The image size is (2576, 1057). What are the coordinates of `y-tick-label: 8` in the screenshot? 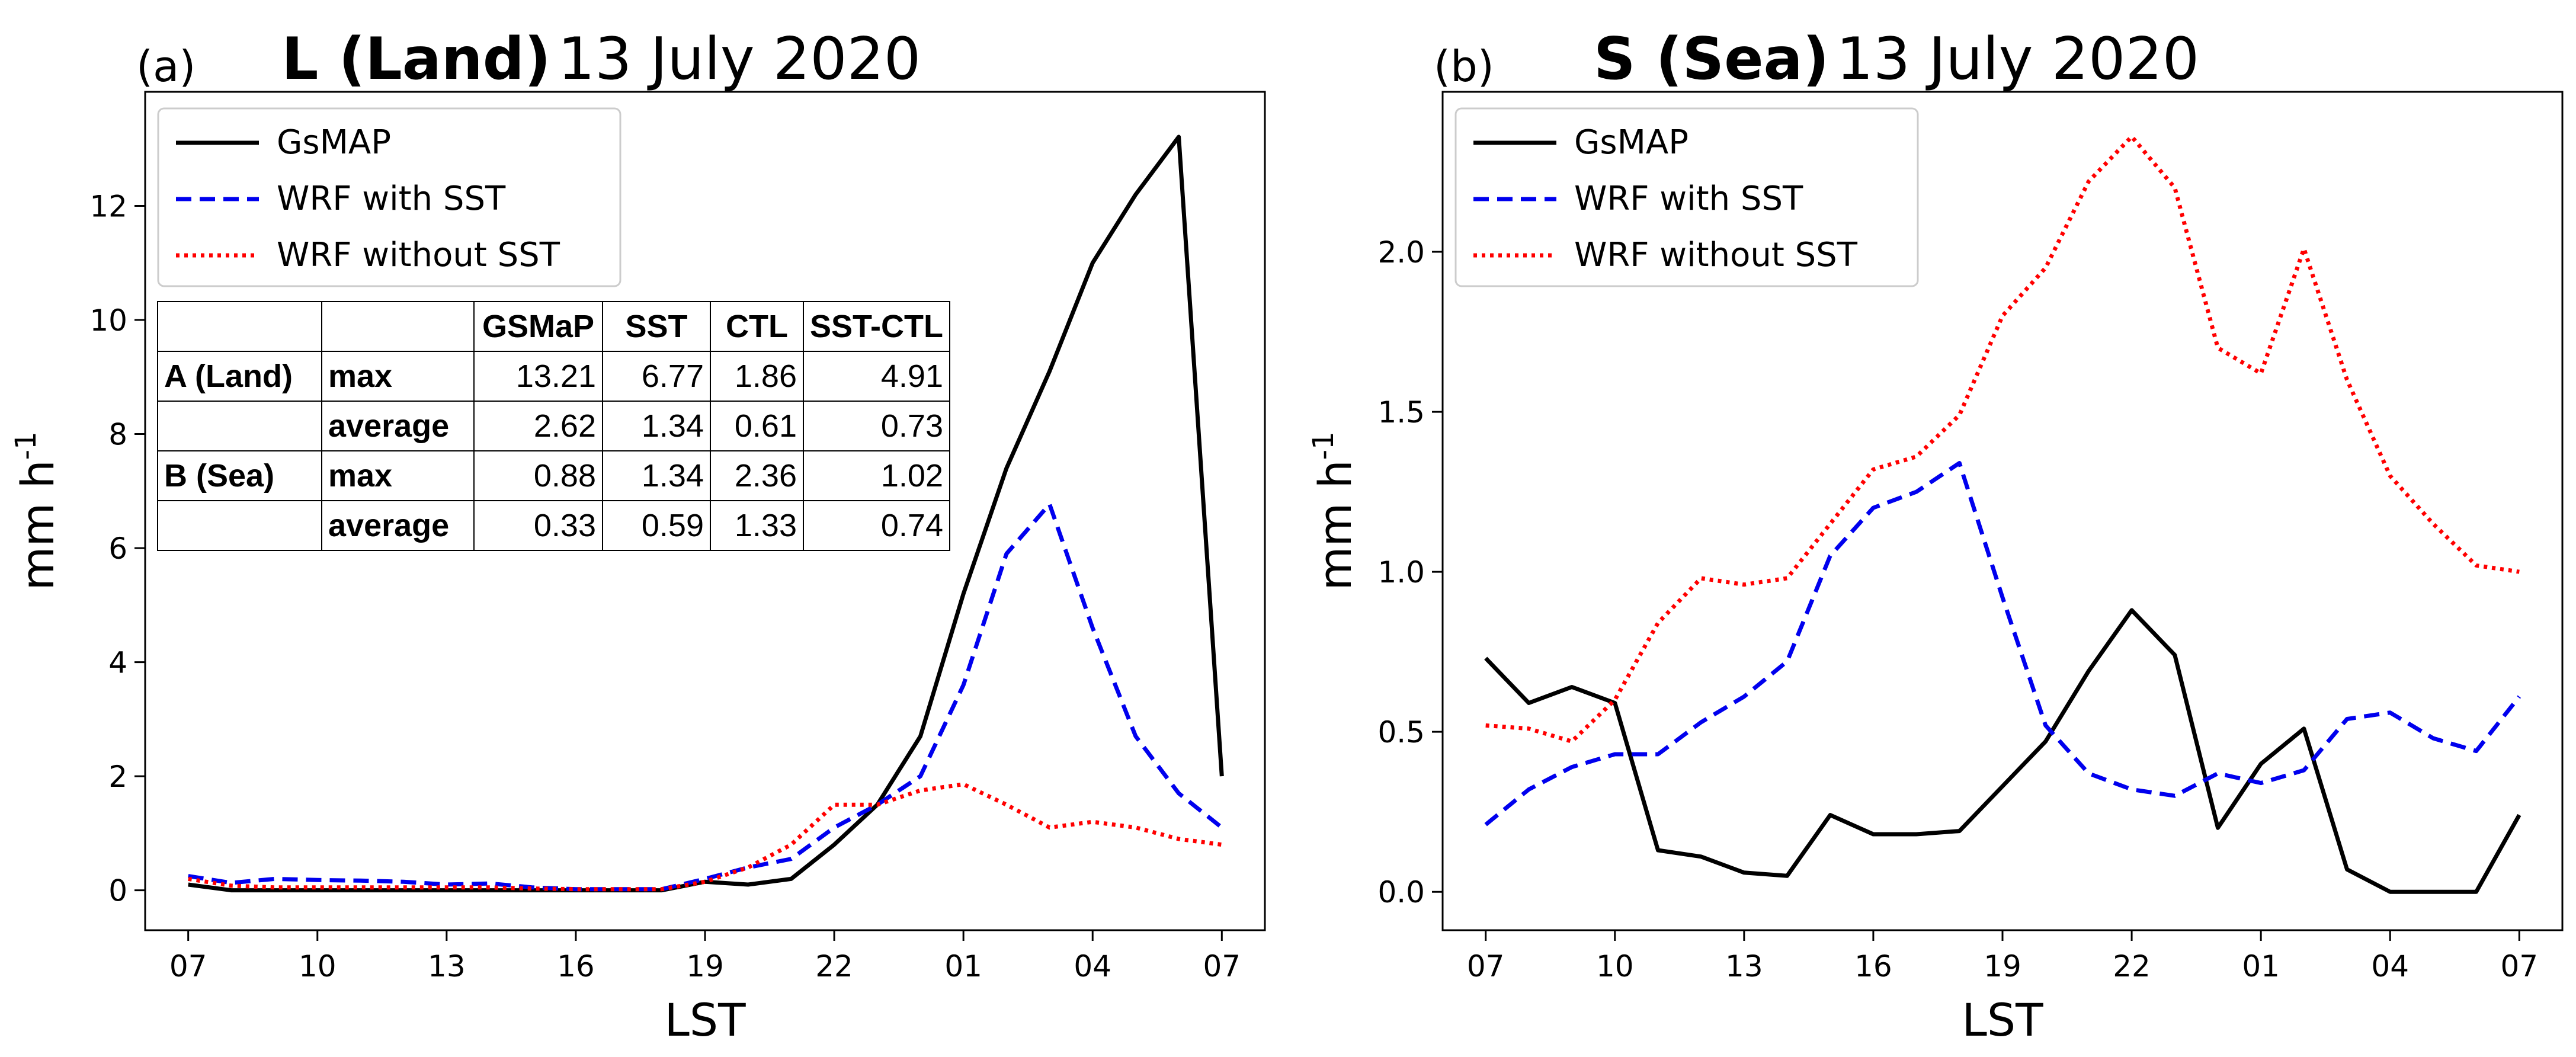 It's located at (117, 435).